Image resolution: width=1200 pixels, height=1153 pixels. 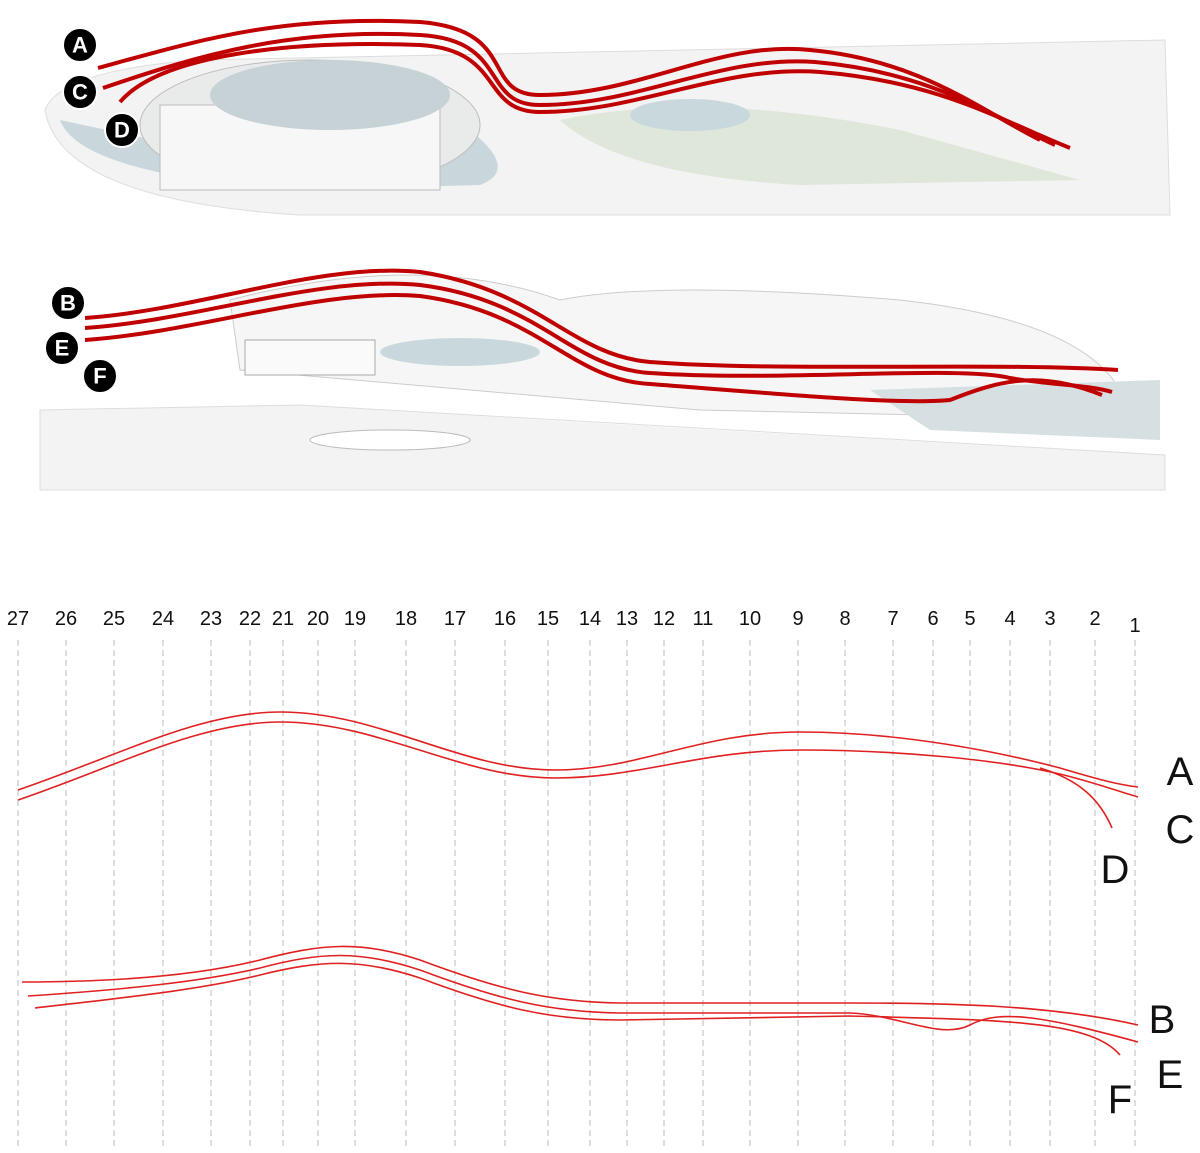 What do you see at coordinates (1180, 830) in the screenshot?
I see `profile-label: C` at bounding box center [1180, 830].